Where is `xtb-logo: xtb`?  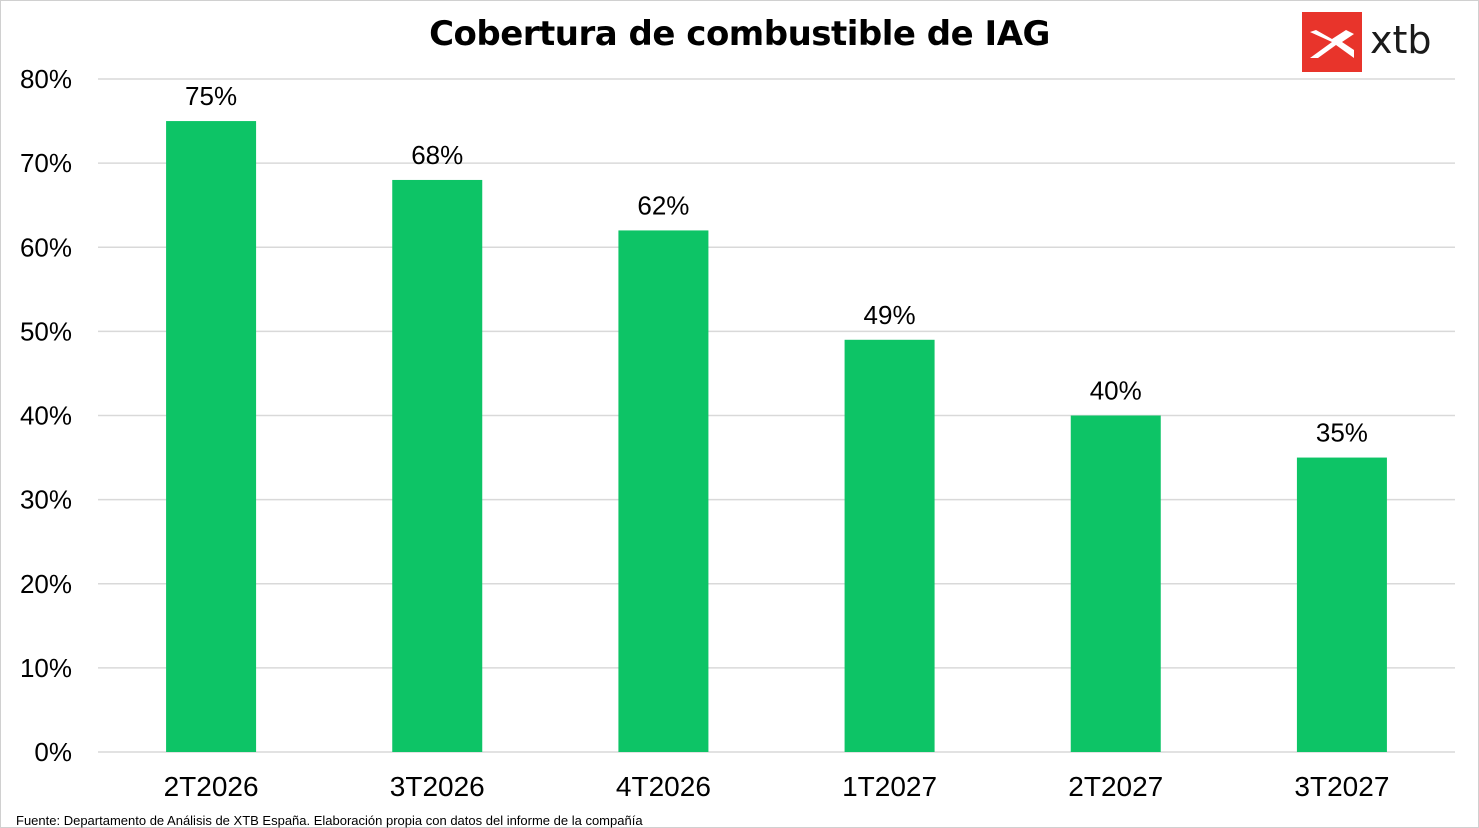
xtb-logo: xtb is located at coordinates (1377, 42).